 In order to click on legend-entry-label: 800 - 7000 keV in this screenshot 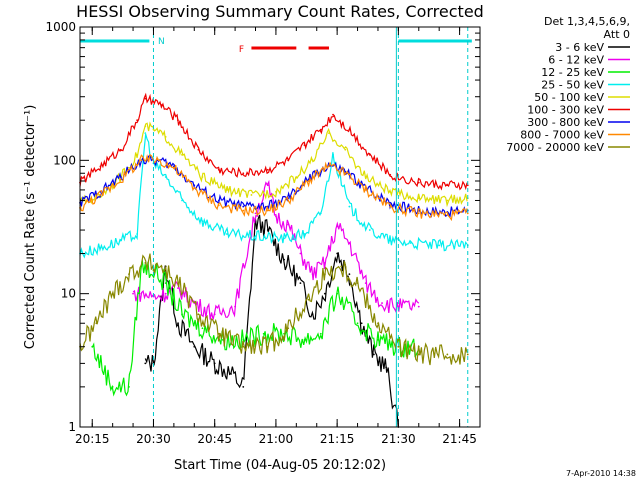, I will do `click(562, 135)`.